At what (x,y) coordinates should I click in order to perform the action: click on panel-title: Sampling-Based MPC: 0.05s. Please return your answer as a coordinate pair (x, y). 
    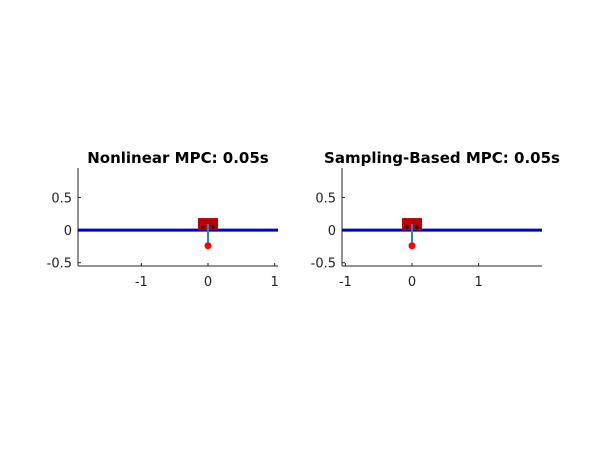
    Looking at the image, I should click on (442, 158).